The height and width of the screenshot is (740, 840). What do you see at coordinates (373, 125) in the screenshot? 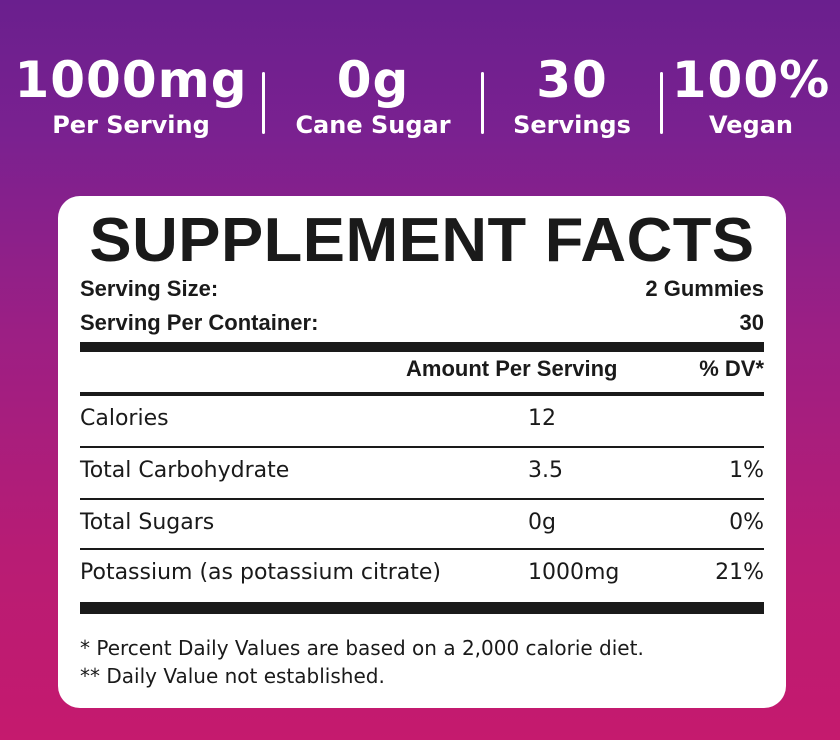
I see `stat-label: Cane Sugar` at bounding box center [373, 125].